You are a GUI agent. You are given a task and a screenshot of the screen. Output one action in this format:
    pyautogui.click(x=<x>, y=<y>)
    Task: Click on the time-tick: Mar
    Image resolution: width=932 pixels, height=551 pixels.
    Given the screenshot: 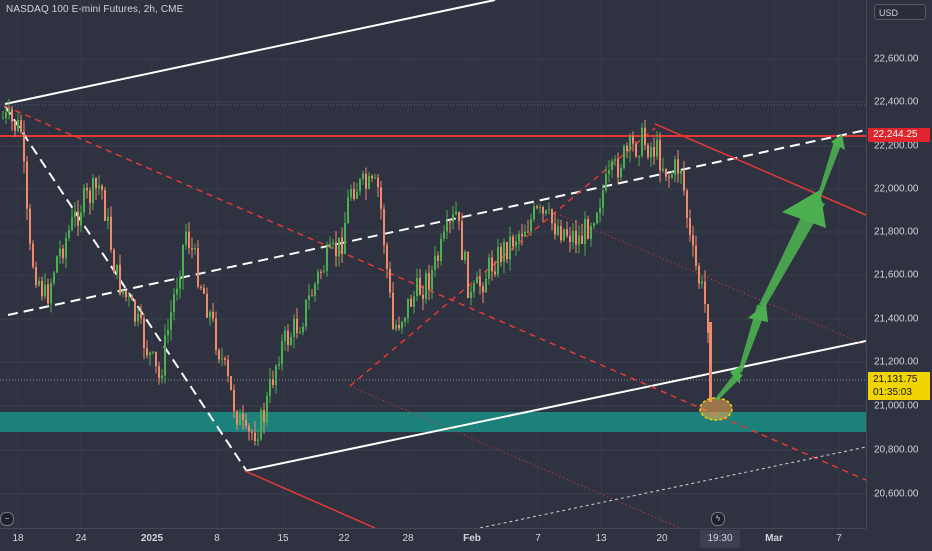 What is the action you would take?
    pyautogui.click(x=774, y=538)
    